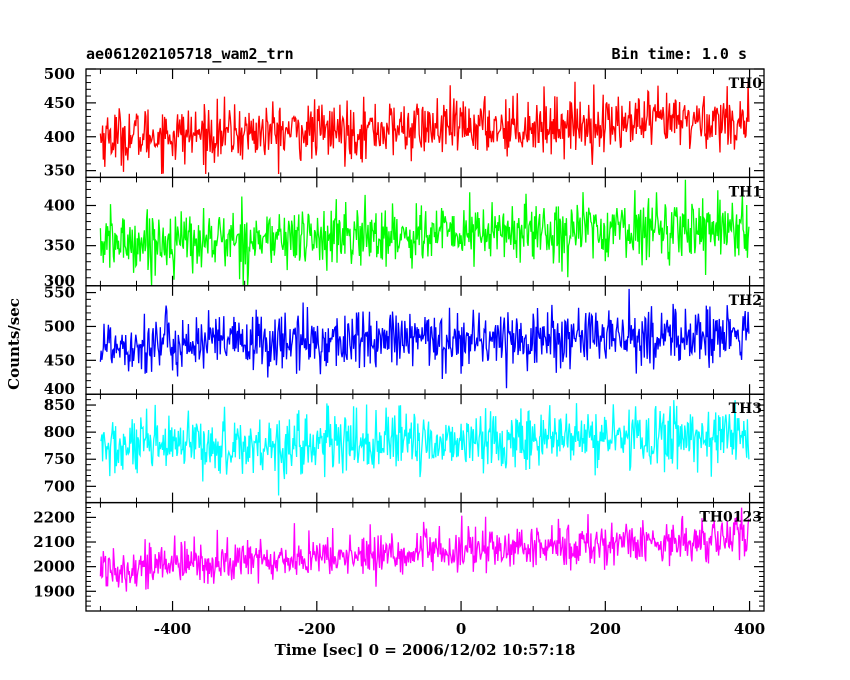 The height and width of the screenshot is (680, 850). I want to click on panel-frame, so click(425, 448).